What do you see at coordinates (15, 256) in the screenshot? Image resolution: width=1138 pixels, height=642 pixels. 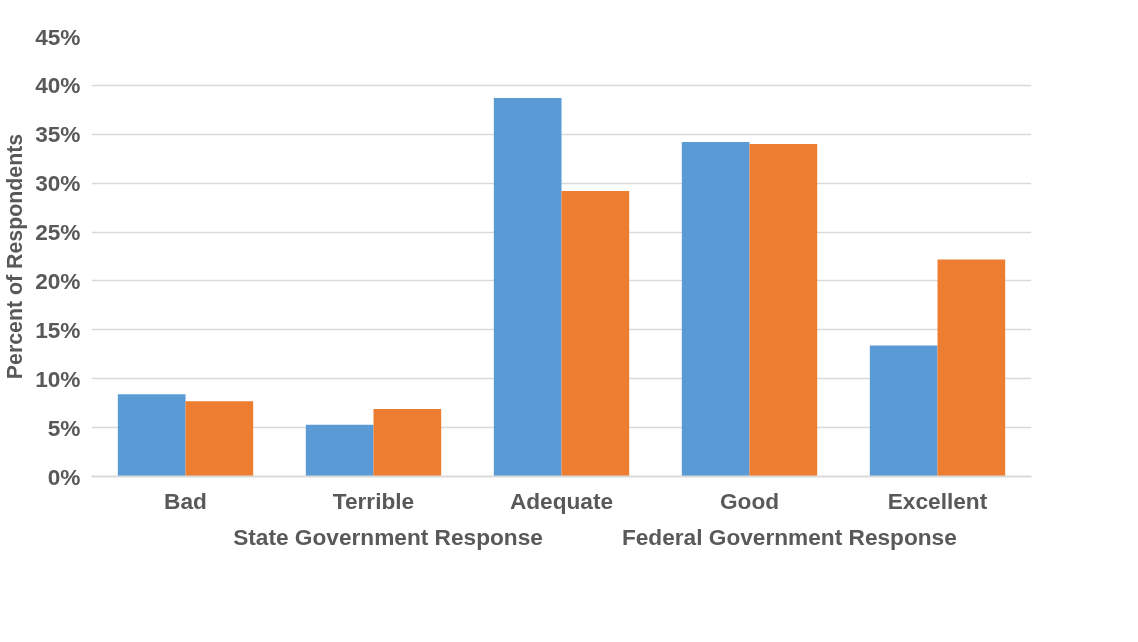 I see `y-axis-title: Percent of Respondents` at bounding box center [15, 256].